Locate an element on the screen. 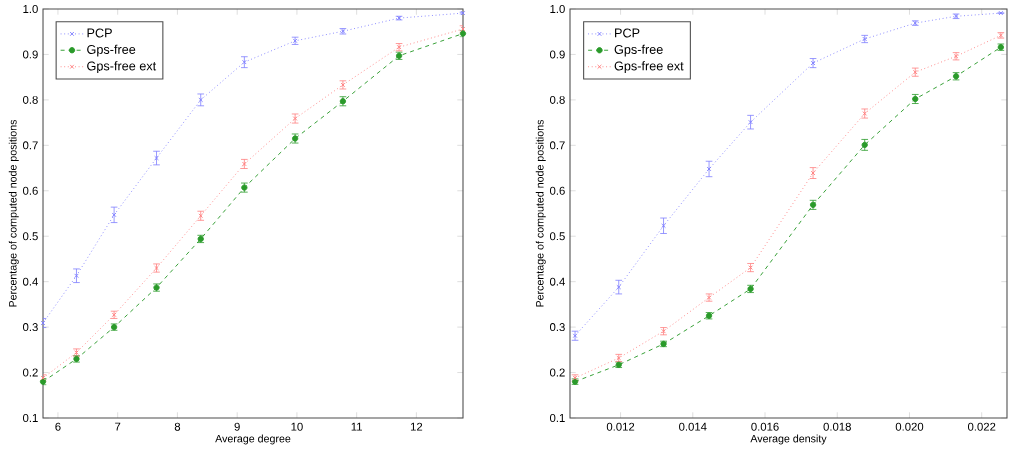  x-tick-label: 0.016 is located at coordinates (765, 426).